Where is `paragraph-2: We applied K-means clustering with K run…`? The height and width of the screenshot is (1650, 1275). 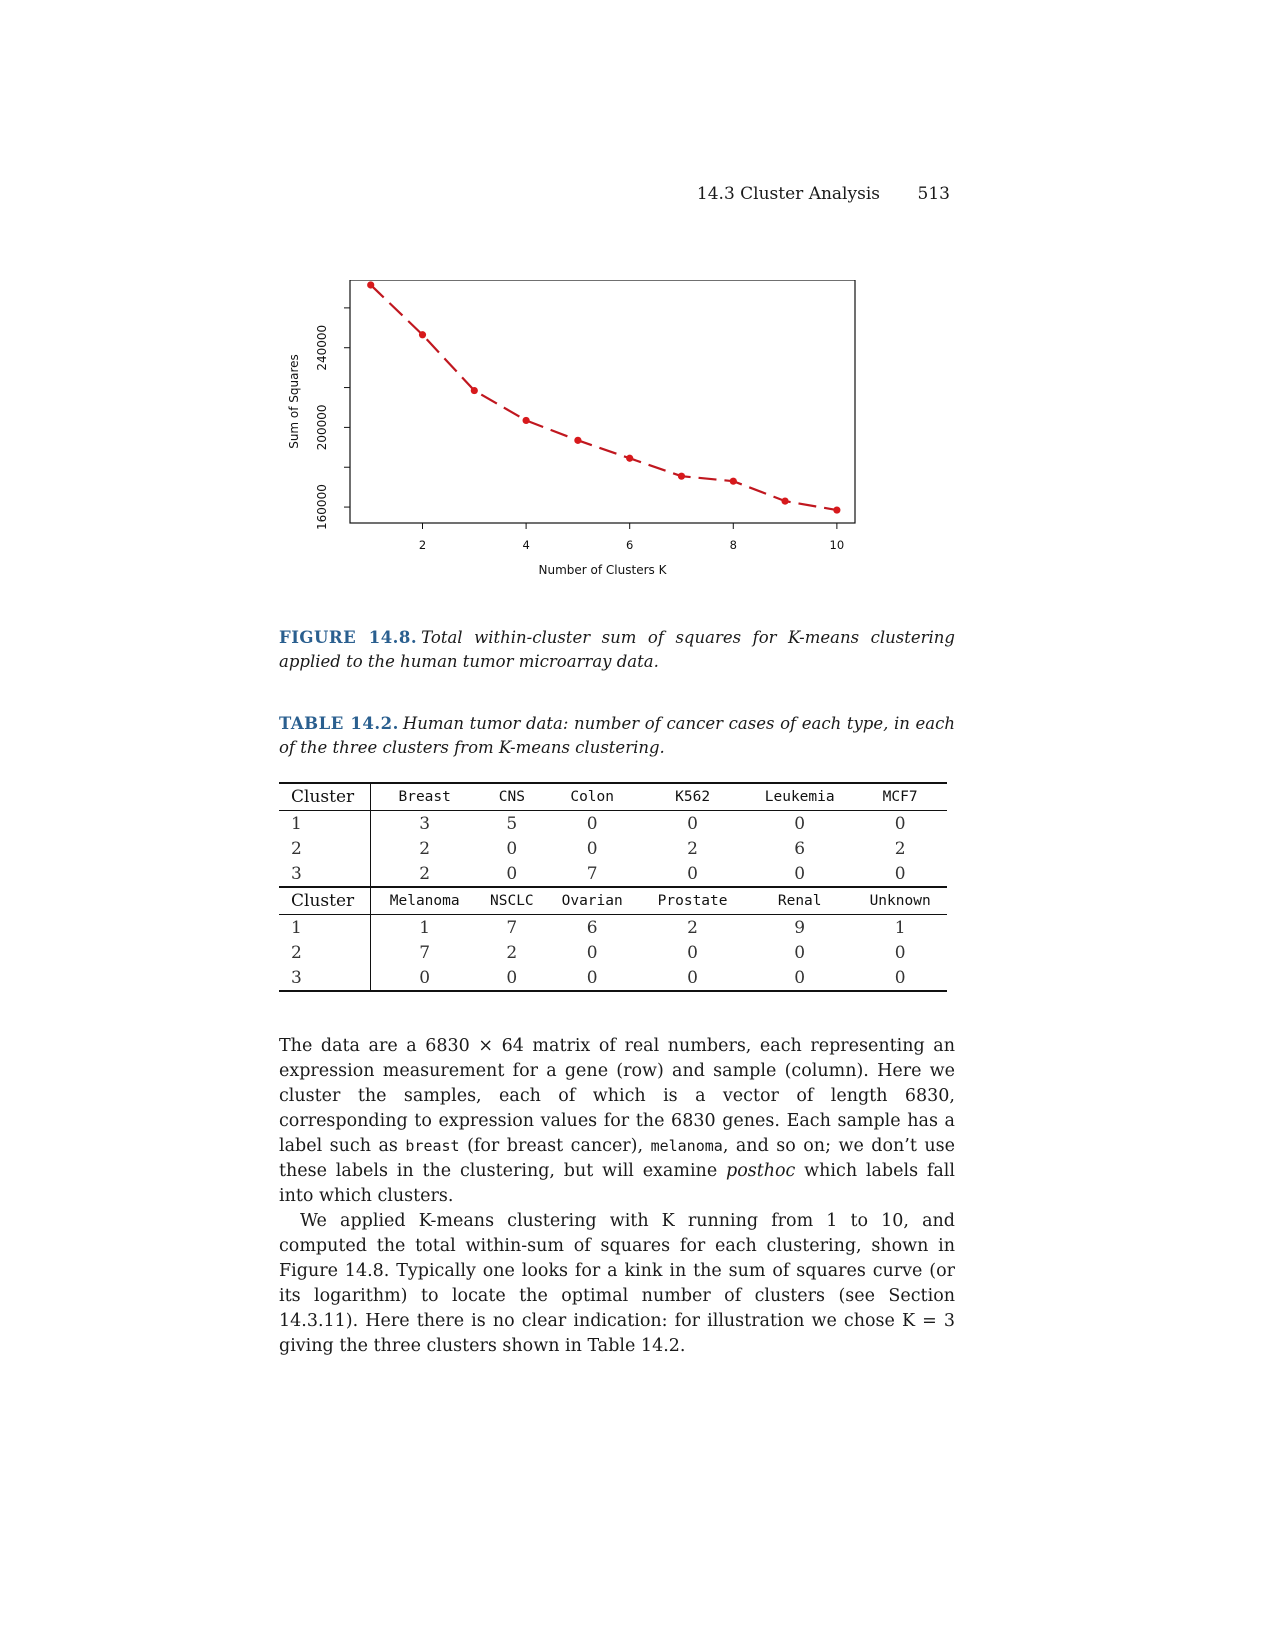 paragraph-2: We applied K-means clustering with K run… is located at coordinates (617, 1283).